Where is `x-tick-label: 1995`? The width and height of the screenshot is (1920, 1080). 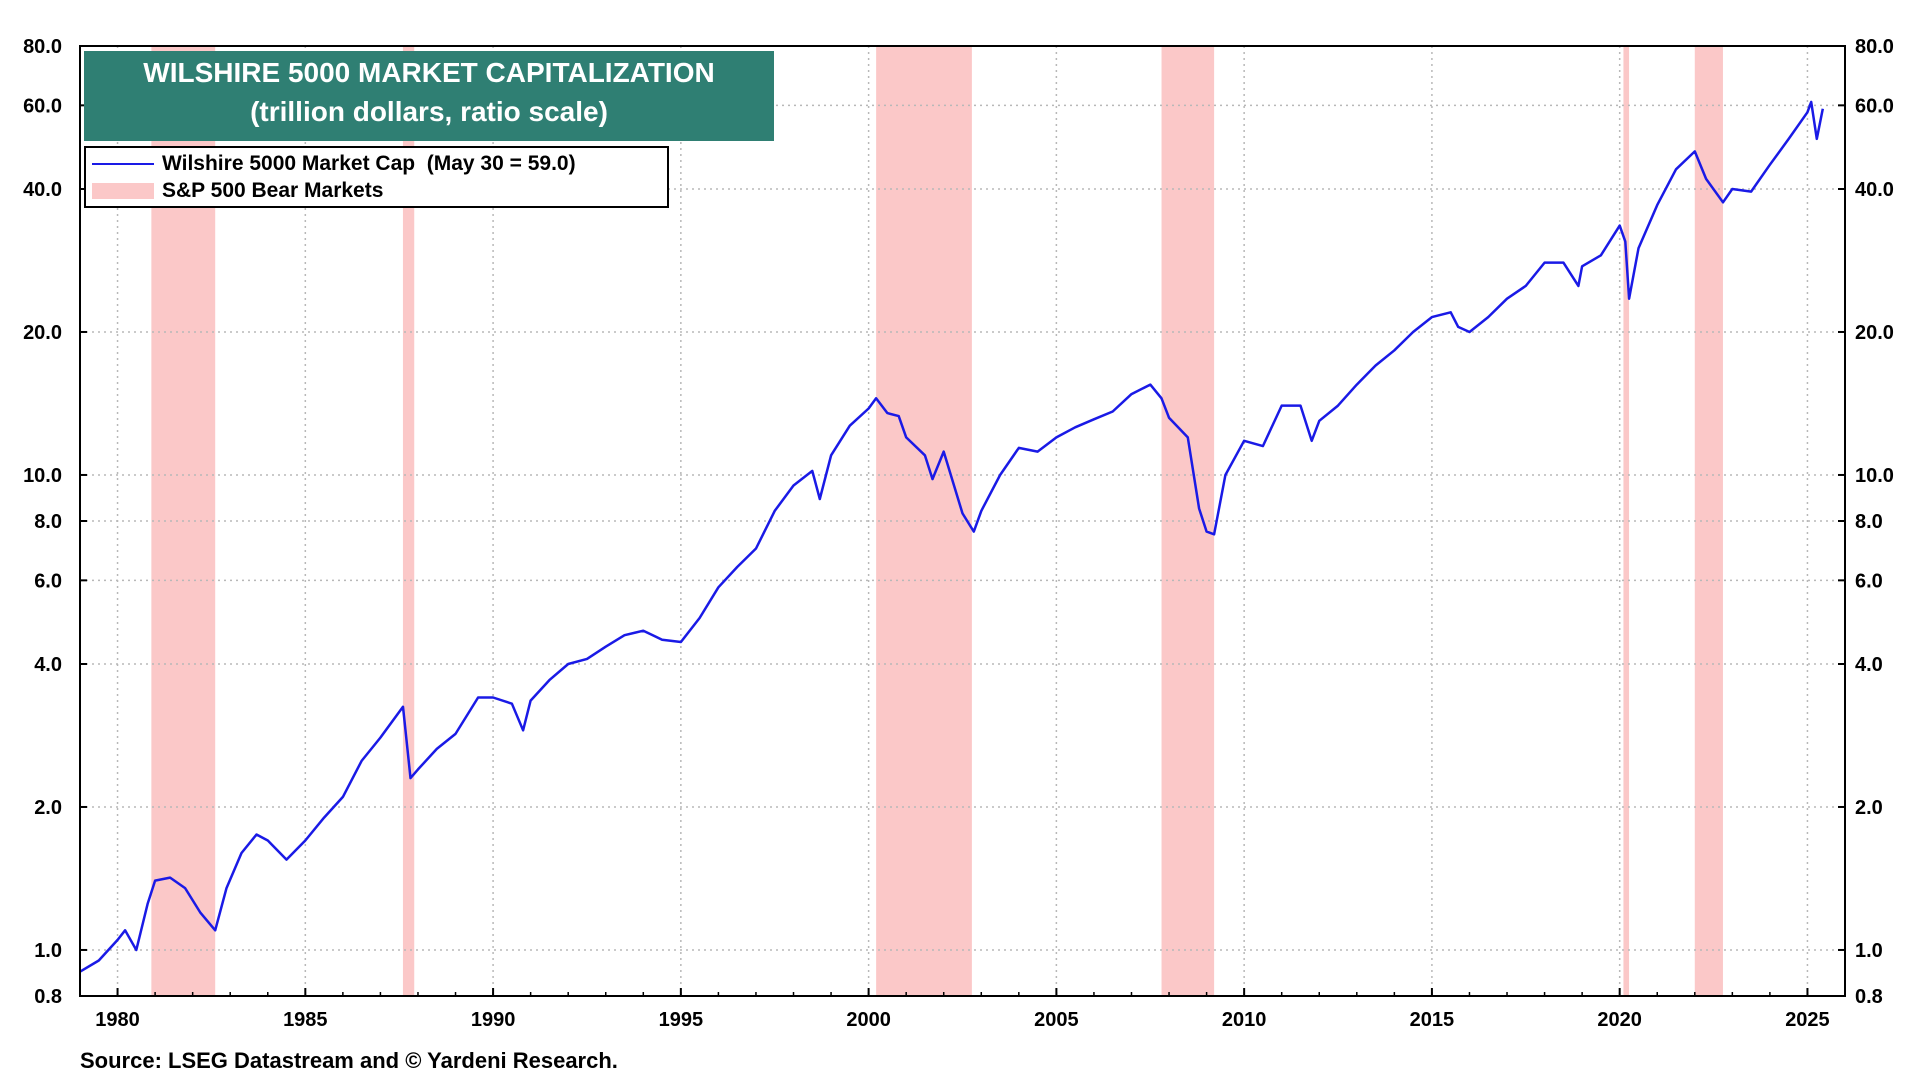
x-tick-label: 1995 is located at coordinates (681, 1020).